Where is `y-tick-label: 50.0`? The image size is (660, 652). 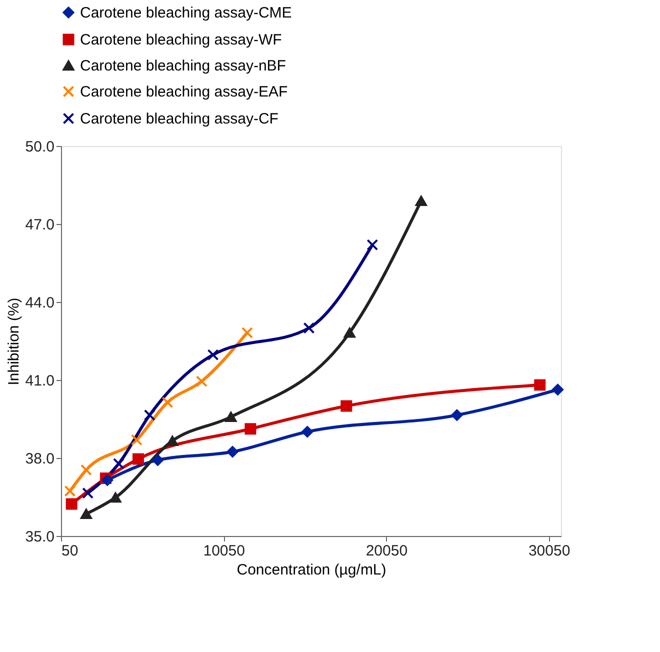
y-tick-label: 50.0 is located at coordinates (39, 147).